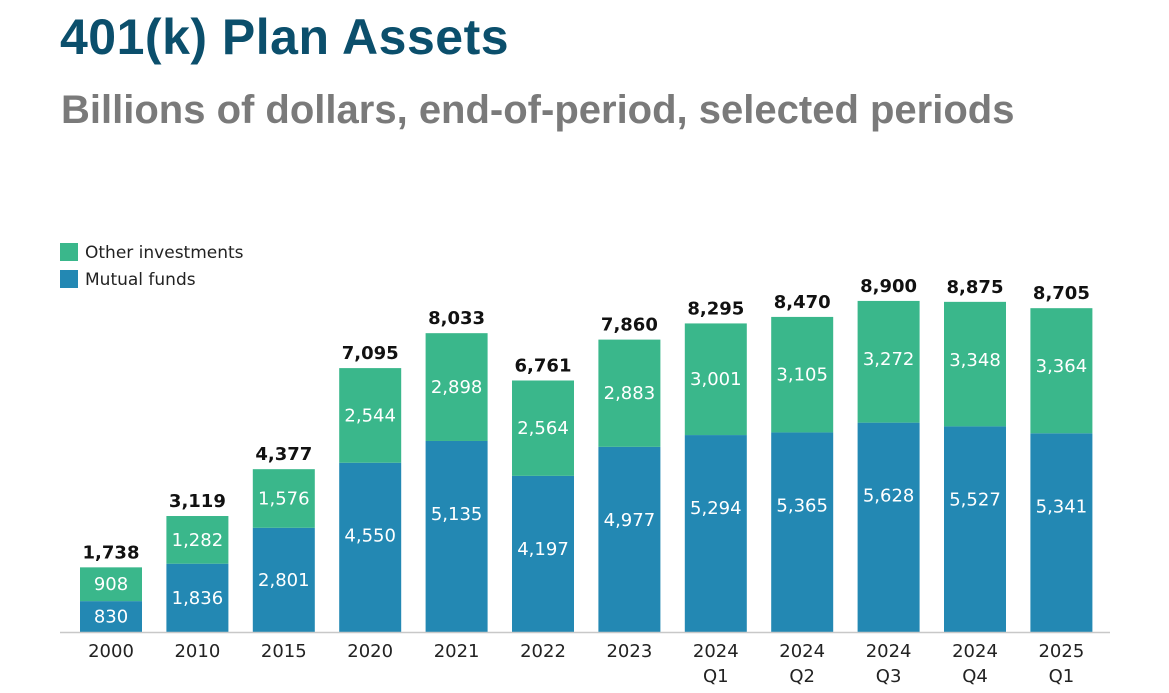 The width and height of the screenshot is (1169, 693). I want to click on data-label-other-investments: 908, so click(111, 584).